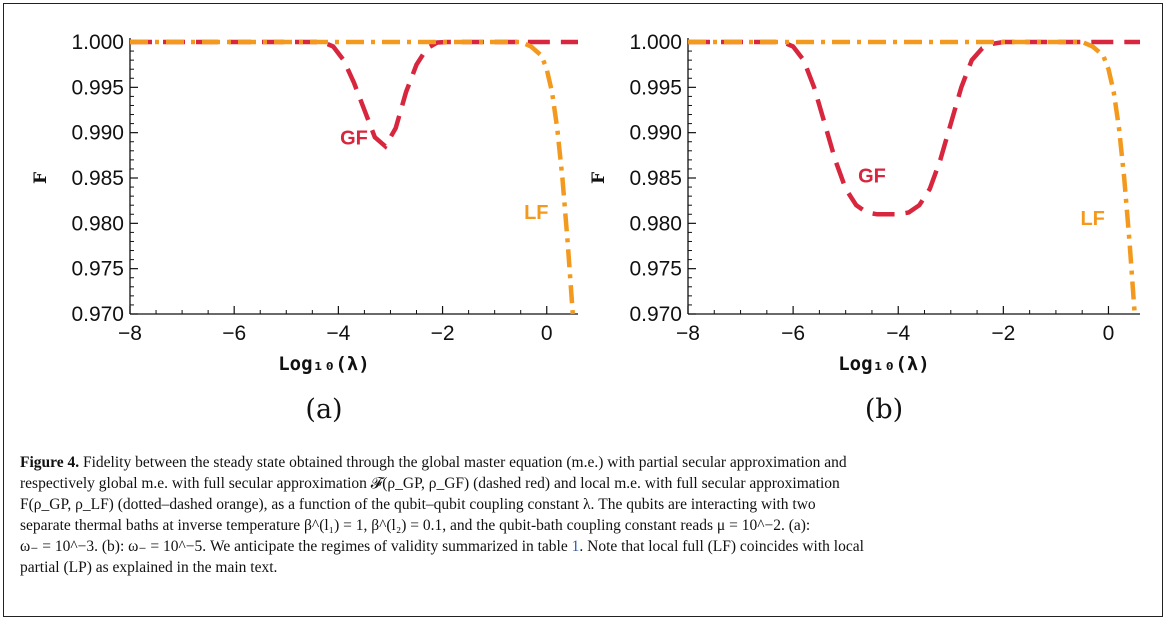 This screenshot has width=1168, height=622. Describe the element at coordinates (575, 546) in the screenshot. I see `table-reference-link: 1` at that location.